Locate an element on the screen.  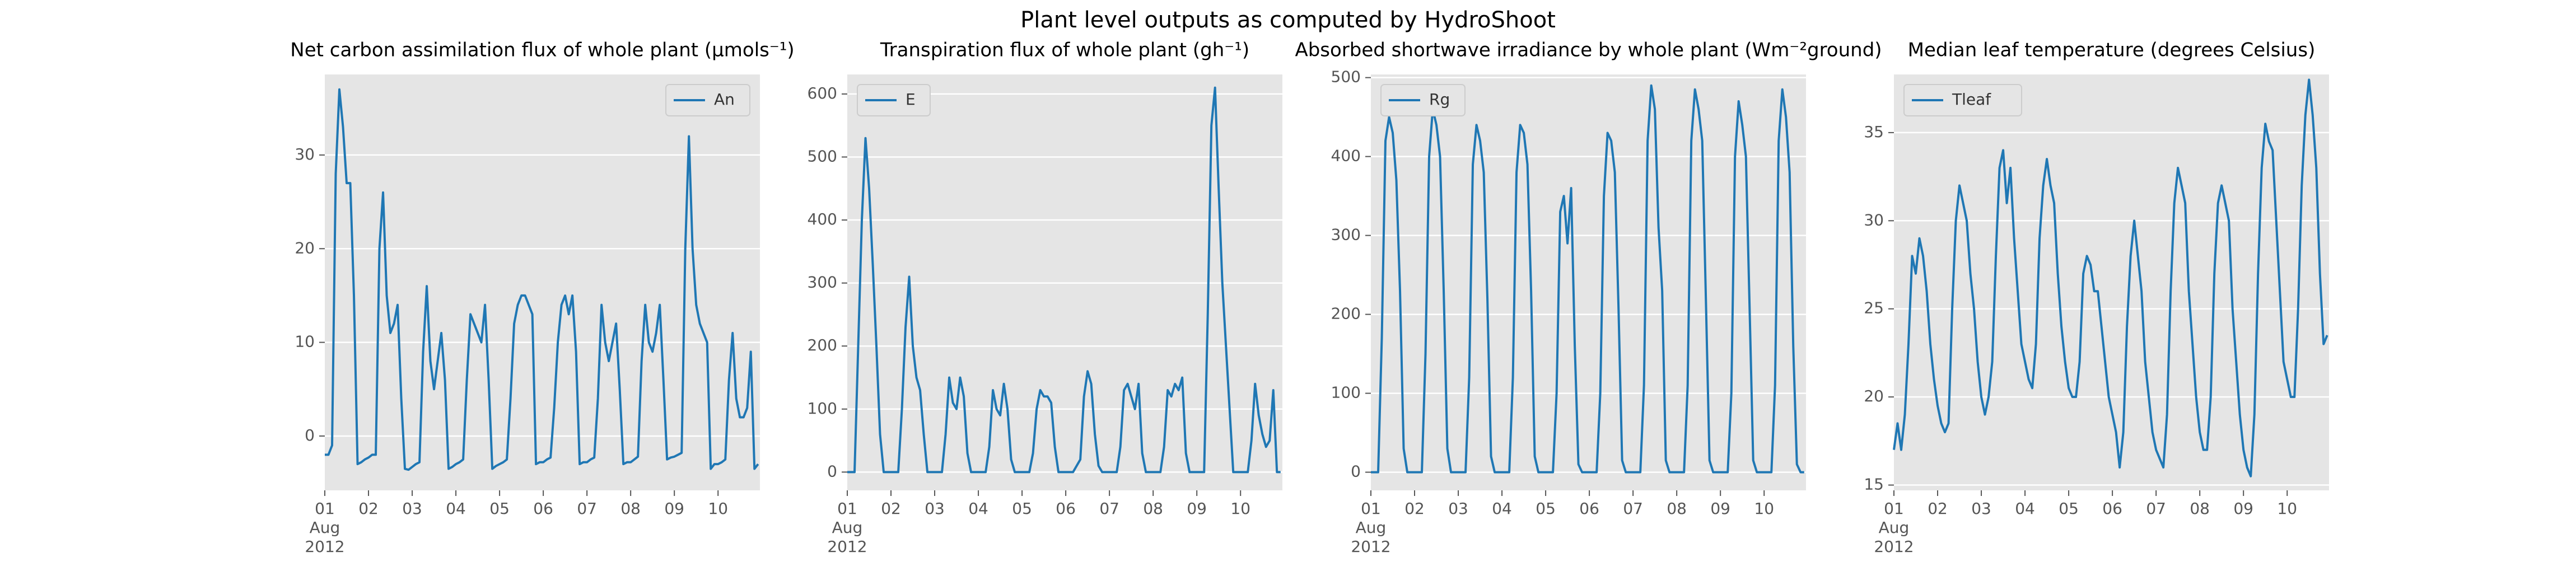
y-tick-label: 10 is located at coordinates (305, 341).